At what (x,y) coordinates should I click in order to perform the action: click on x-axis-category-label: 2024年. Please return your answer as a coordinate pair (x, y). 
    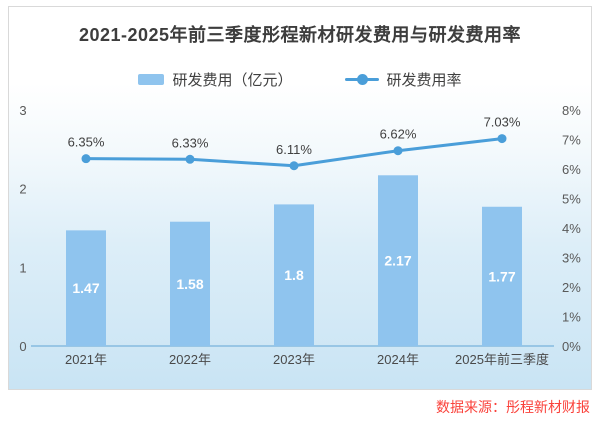
    Looking at the image, I should click on (398, 359).